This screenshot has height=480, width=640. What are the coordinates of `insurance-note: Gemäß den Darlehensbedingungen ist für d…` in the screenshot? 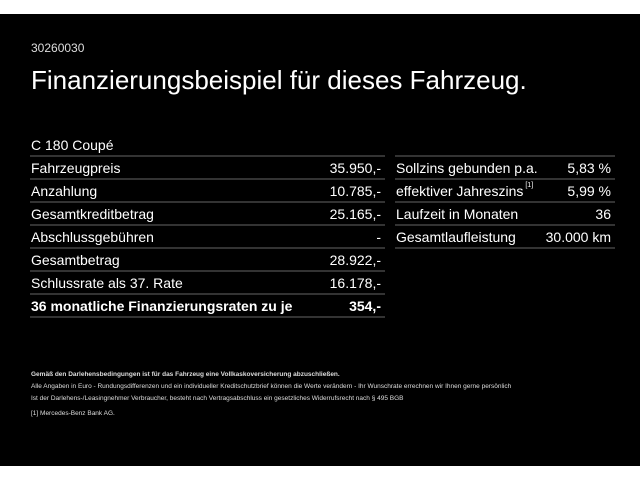 It's located at (185, 374).